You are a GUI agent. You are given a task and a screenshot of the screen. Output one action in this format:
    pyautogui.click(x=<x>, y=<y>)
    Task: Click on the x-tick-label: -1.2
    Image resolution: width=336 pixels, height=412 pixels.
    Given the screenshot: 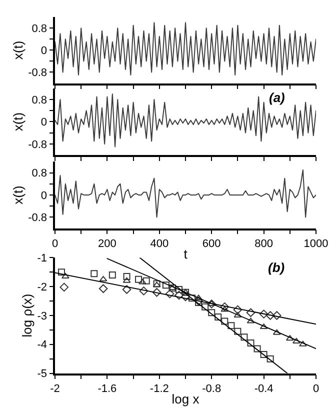 What is the action you would take?
    pyautogui.click(x=159, y=389)
    